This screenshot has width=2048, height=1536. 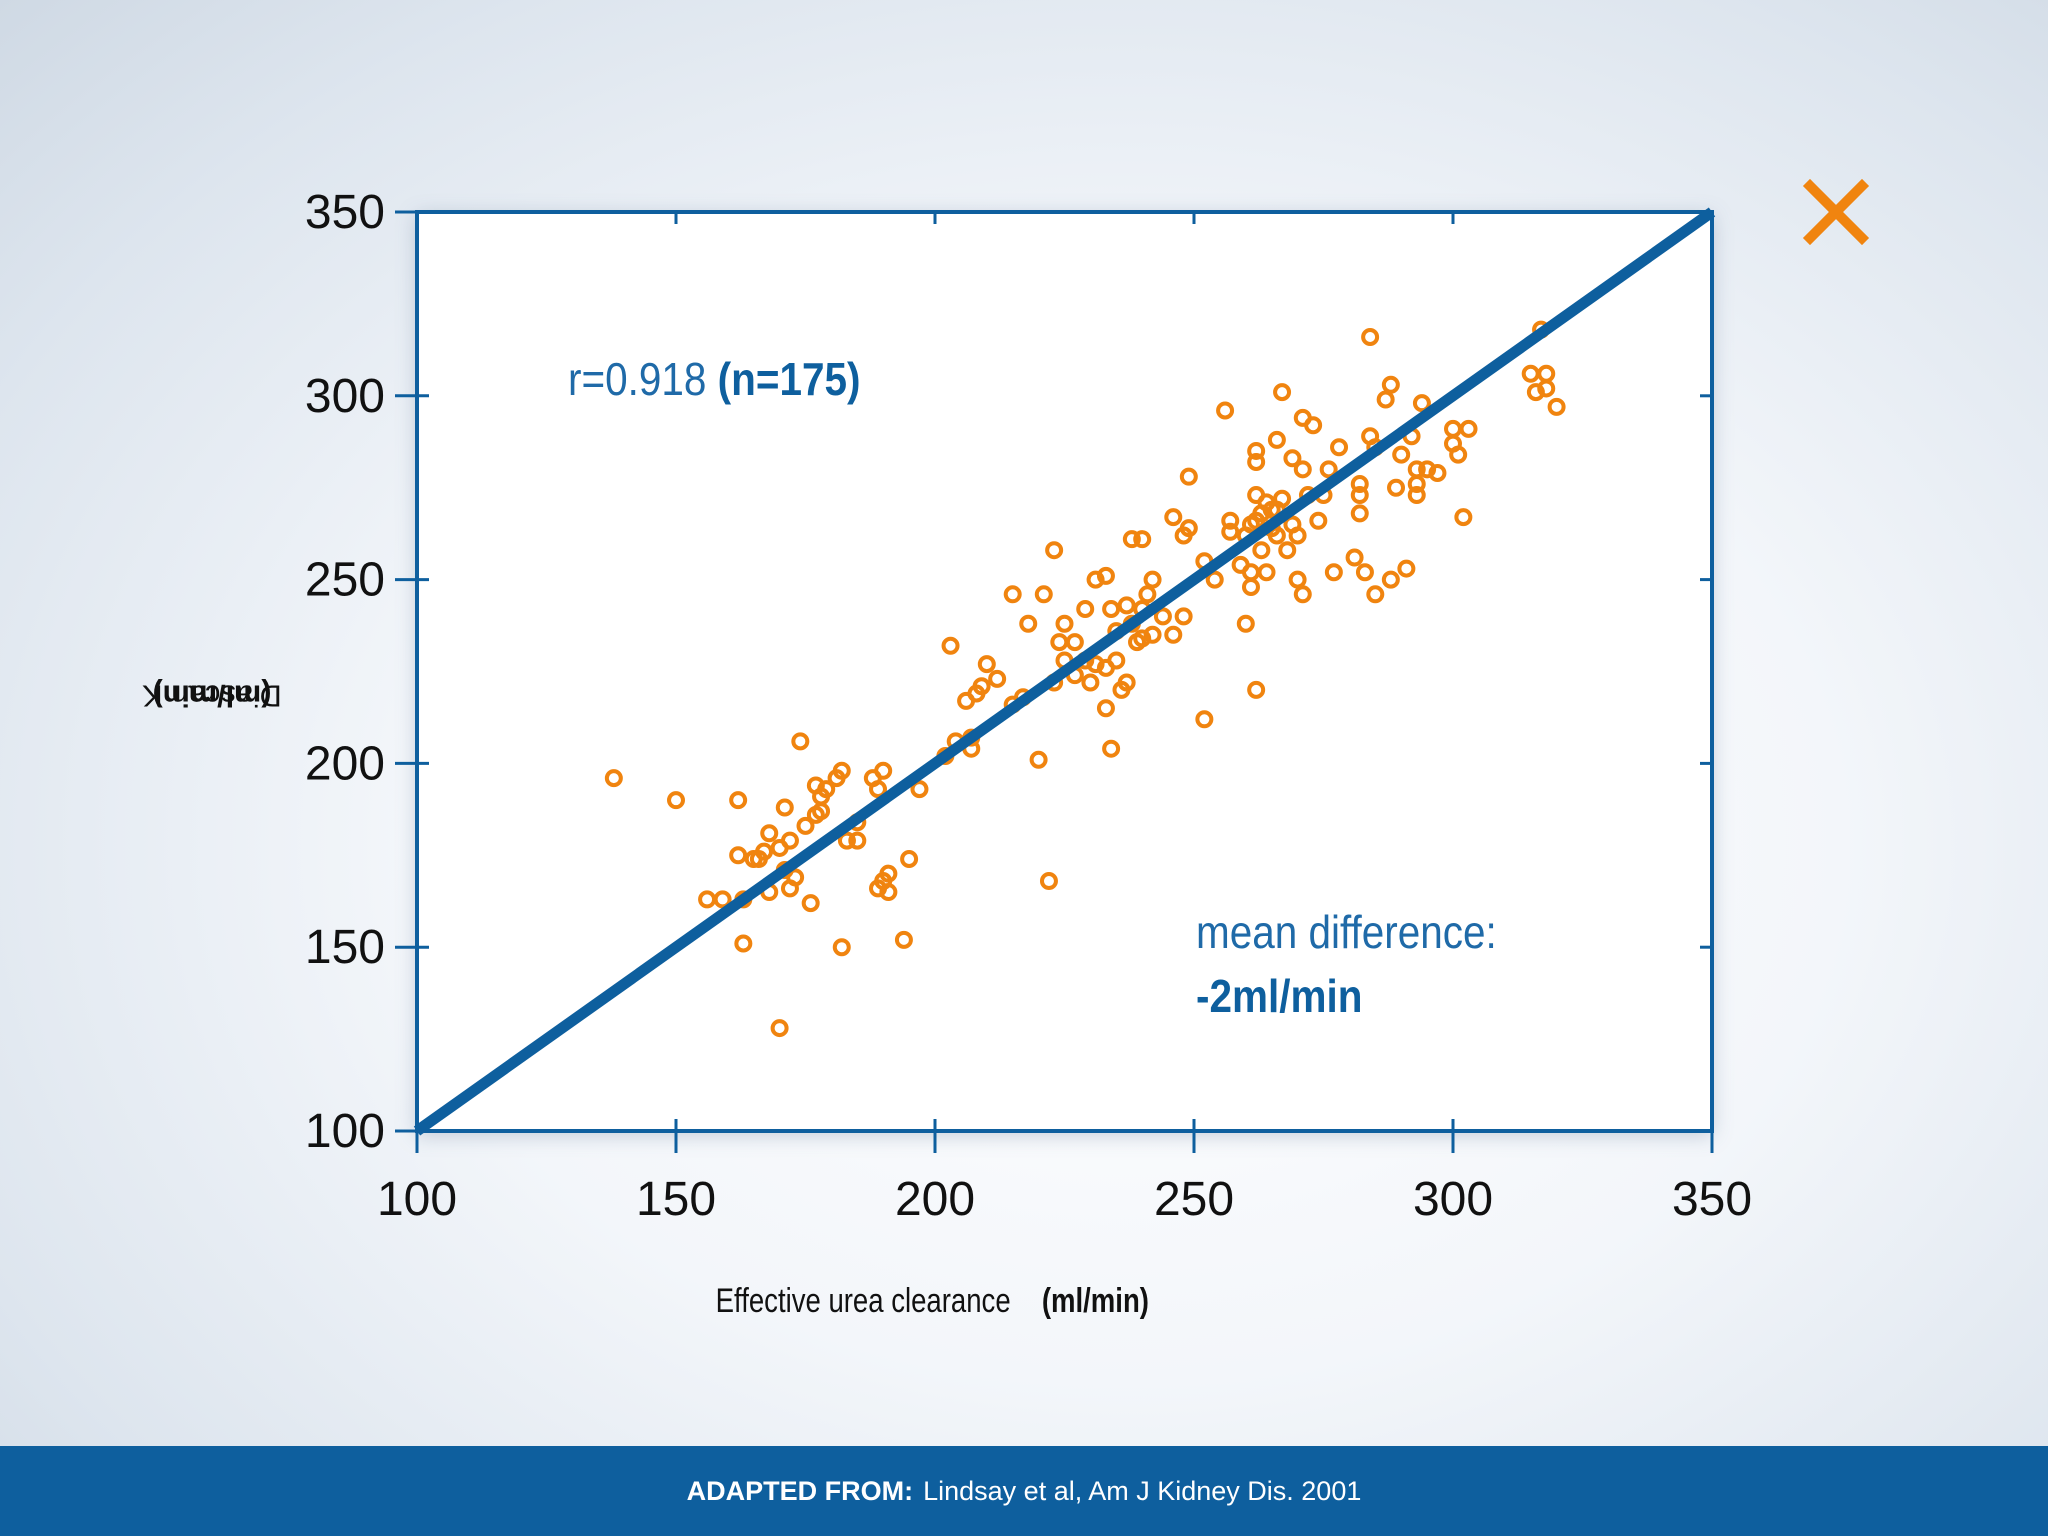 I want to click on x-axis-unit: (ml/min), so click(x=1095, y=1301).